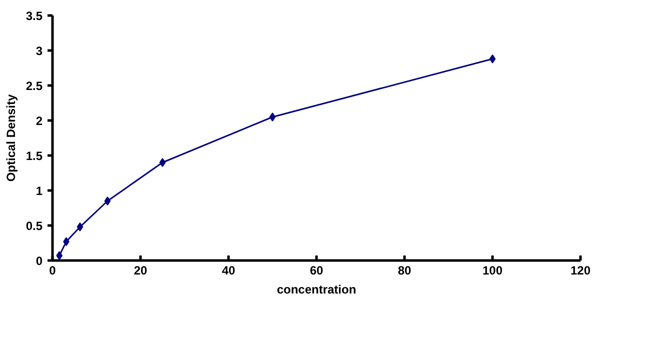 This screenshot has width=650, height=337. What do you see at coordinates (34, 156) in the screenshot?
I see `y-tick-label: 1.5` at bounding box center [34, 156].